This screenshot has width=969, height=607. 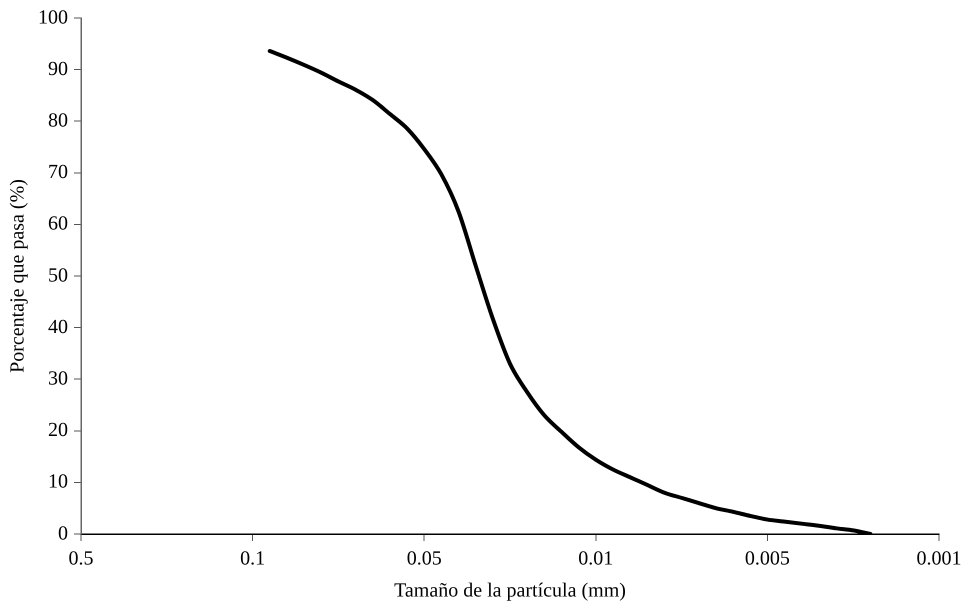 What do you see at coordinates (58, 69) in the screenshot?
I see `y-tick-label: 90` at bounding box center [58, 69].